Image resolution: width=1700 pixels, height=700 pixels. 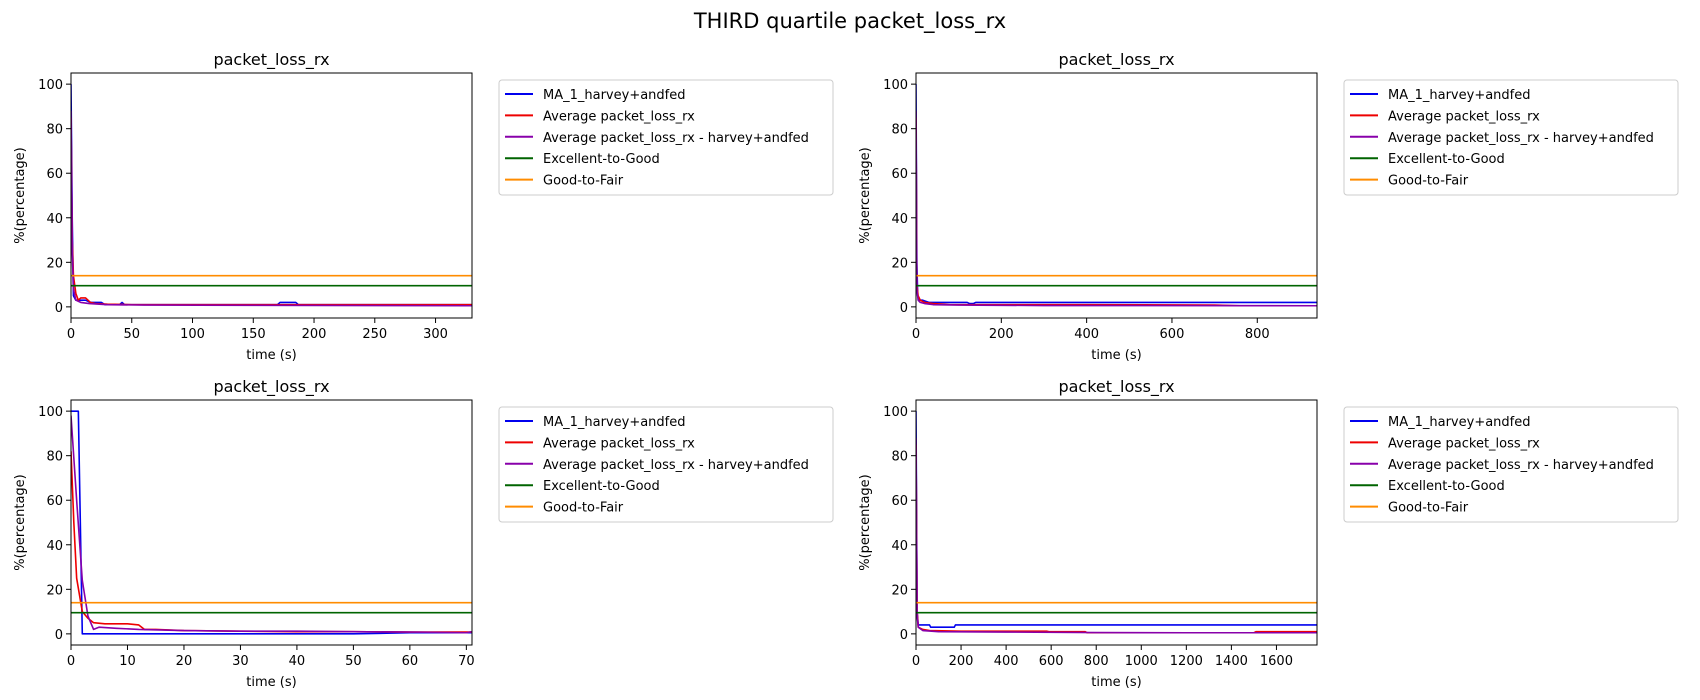 I want to click on x-tick-label: 100, so click(x=192, y=334).